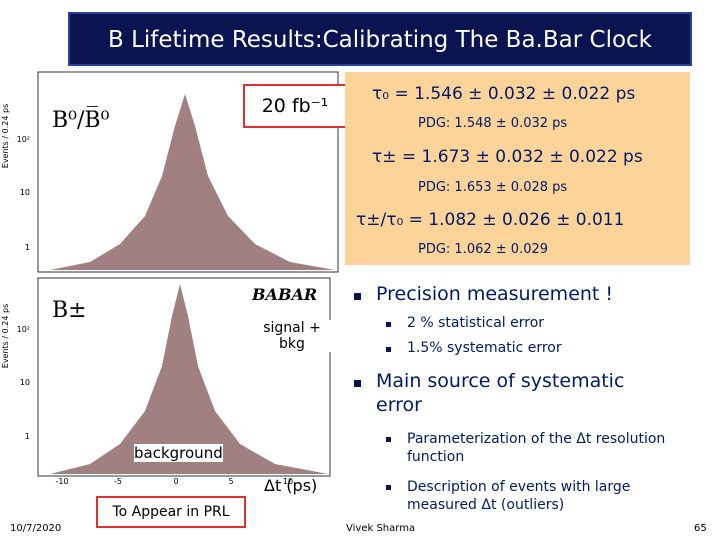 This screenshot has height=540, width=720. What do you see at coordinates (483, 249) in the screenshot?
I see `pdg-value: PDG: 1.062 ± 0.029` at bounding box center [483, 249].